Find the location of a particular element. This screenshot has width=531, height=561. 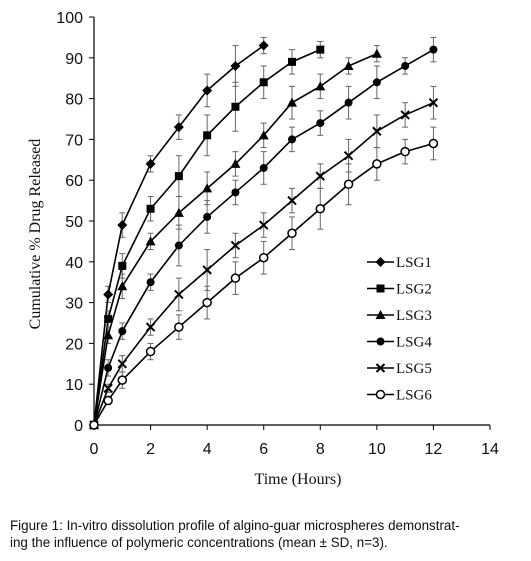

x-tick-label: 0 is located at coordinates (94, 449).